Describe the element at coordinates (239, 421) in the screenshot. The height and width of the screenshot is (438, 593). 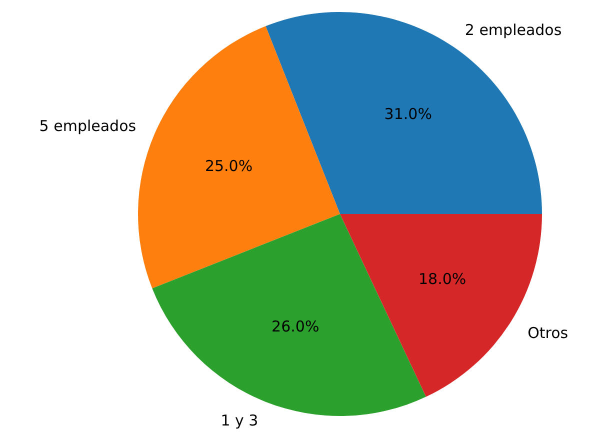
I see `slice-label: 1 y 3` at that location.